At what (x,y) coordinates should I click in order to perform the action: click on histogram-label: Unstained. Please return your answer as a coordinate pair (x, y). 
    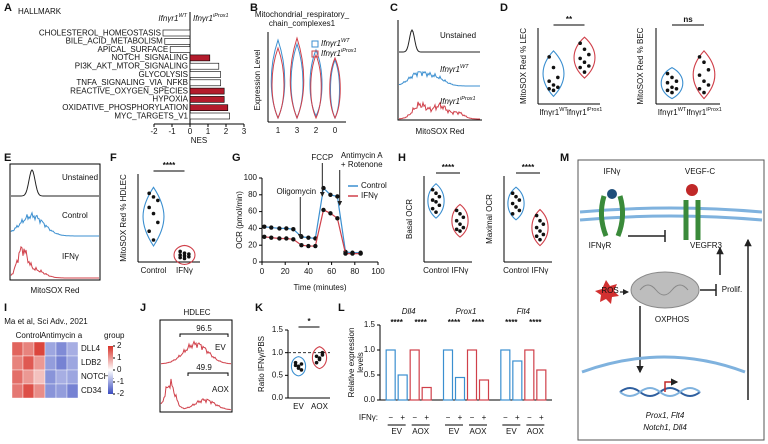
    Looking at the image, I should click on (458, 35).